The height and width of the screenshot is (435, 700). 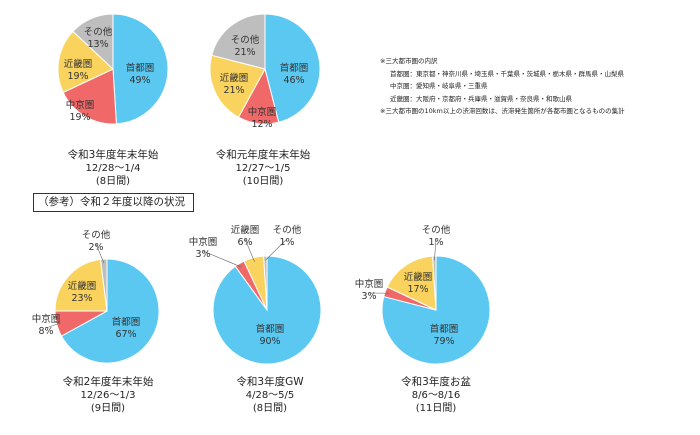 I want to click on slice-value-label: 90%, so click(x=269, y=341).